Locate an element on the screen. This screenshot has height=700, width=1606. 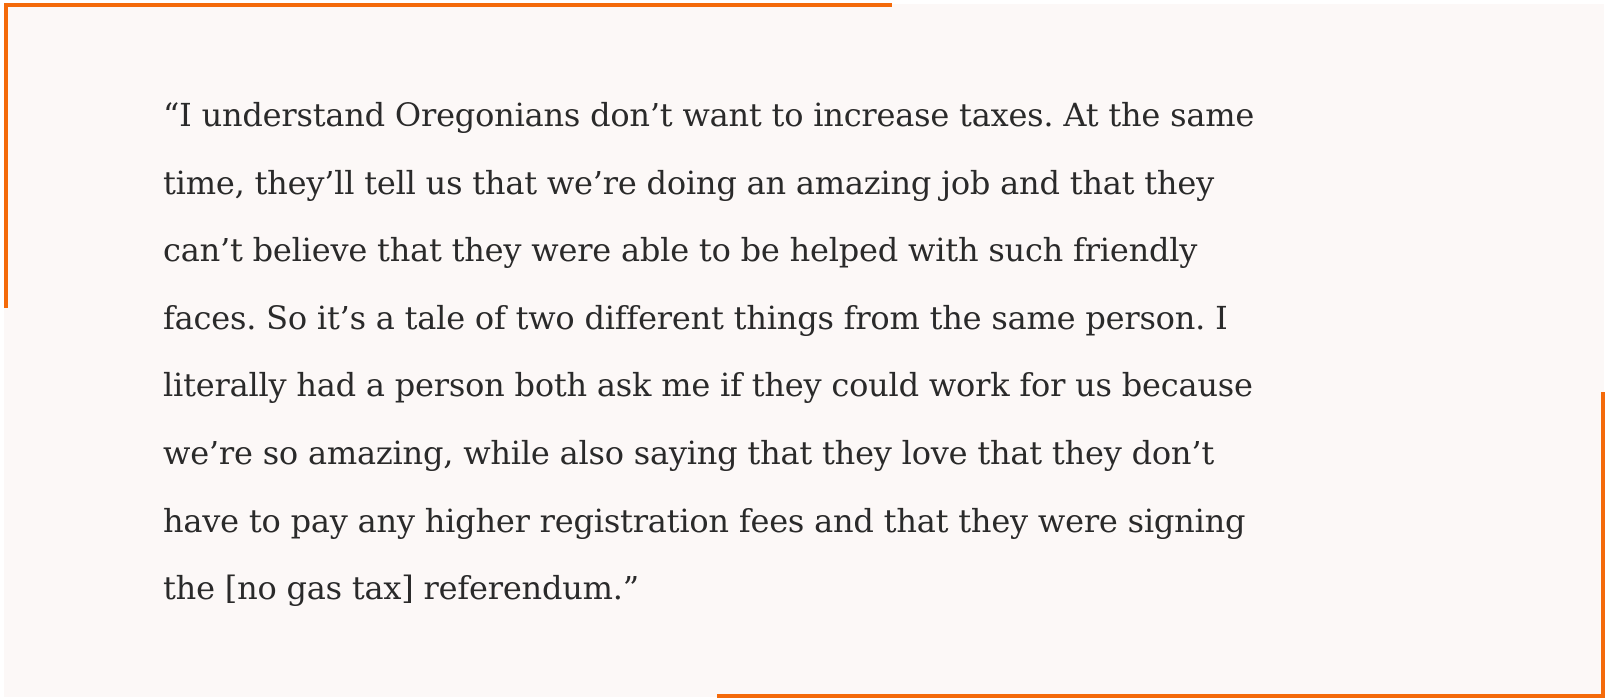
quote-line: the [no gas tax] referendum.” is located at coordinates (401, 588).